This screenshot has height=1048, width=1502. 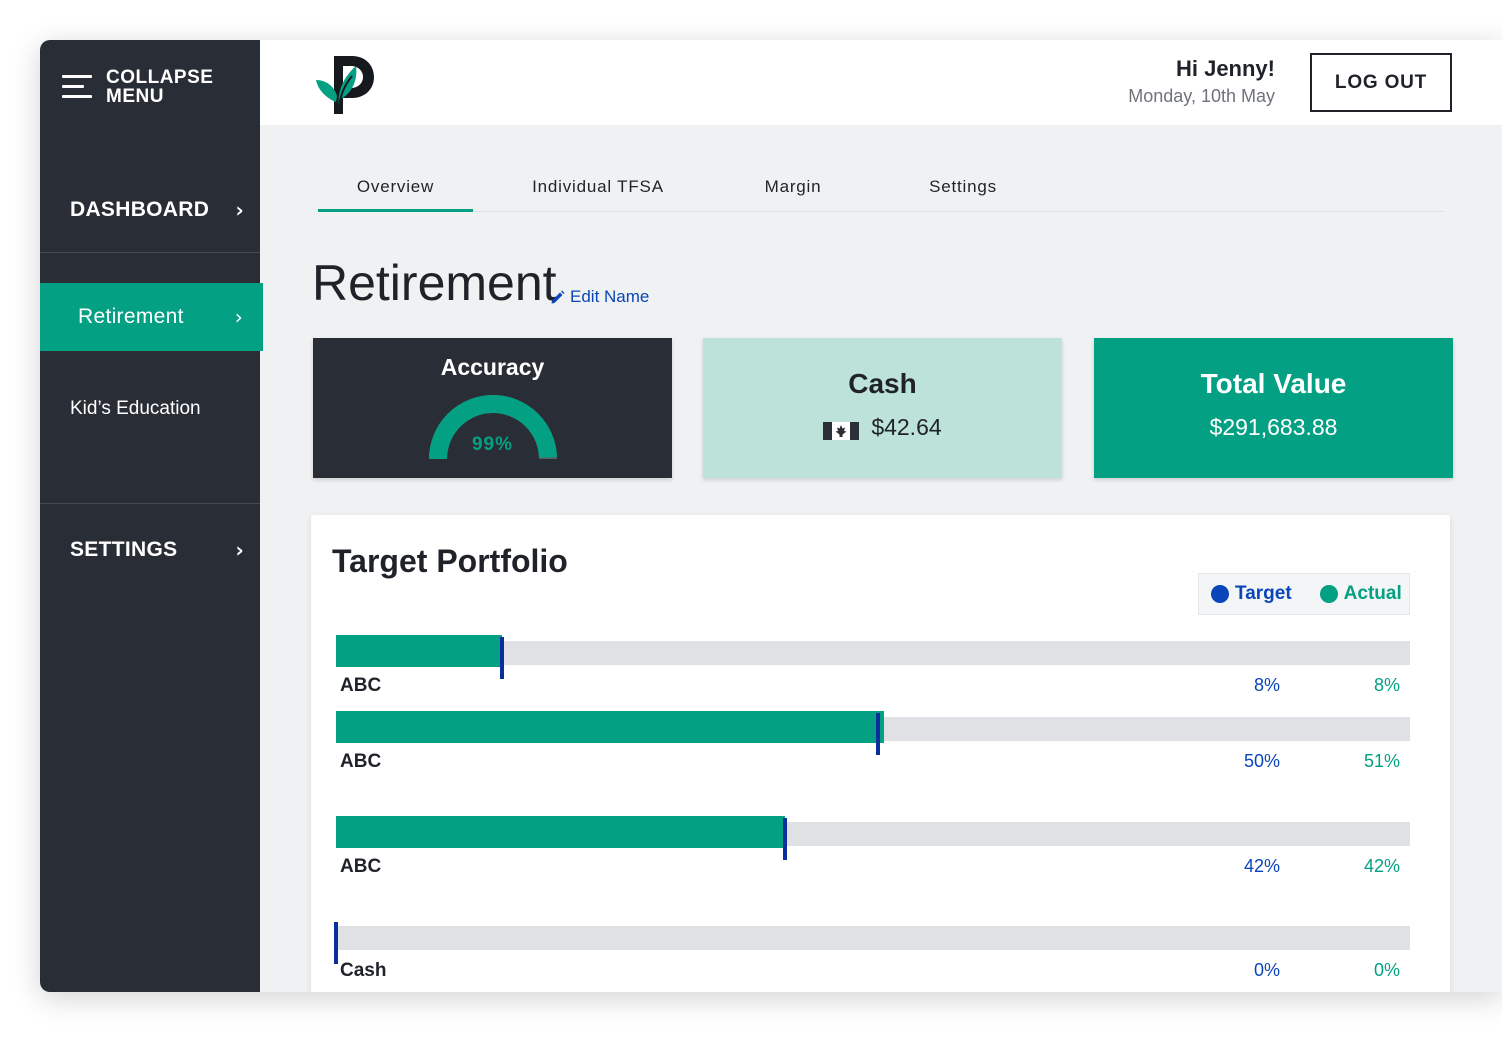 I want to click on total-value-amount: $291,683.88, so click(x=1273, y=427).